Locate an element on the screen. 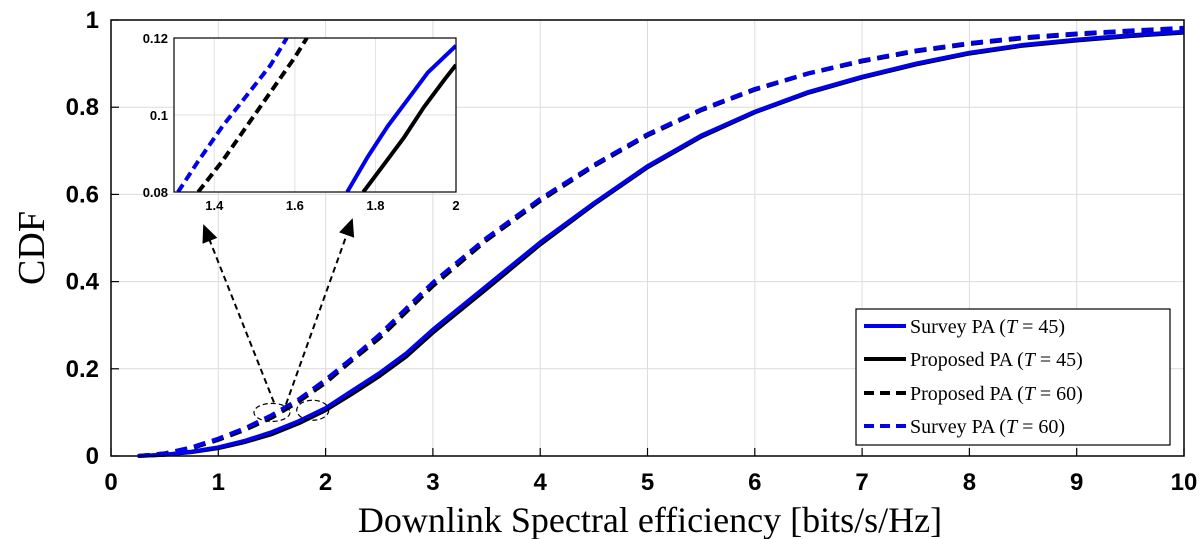 The image size is (1202, 539). legend-label-survey-45: Survey PA (T = 45) is located at coordinates (987, 327).